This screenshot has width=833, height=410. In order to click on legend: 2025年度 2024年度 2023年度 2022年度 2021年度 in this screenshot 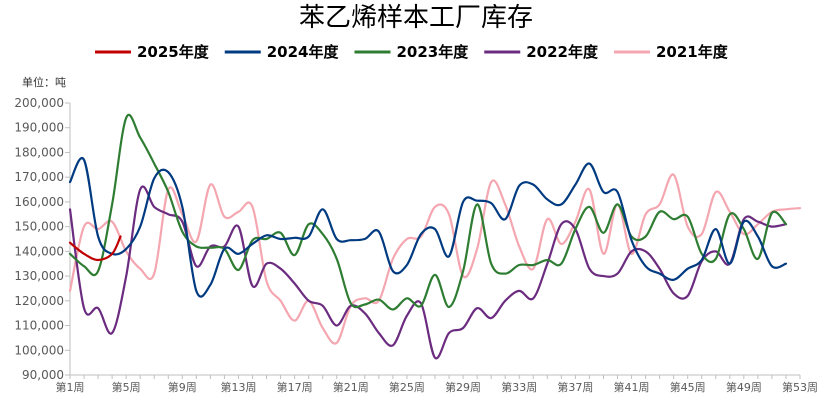, I will do `click(412, 52)`.